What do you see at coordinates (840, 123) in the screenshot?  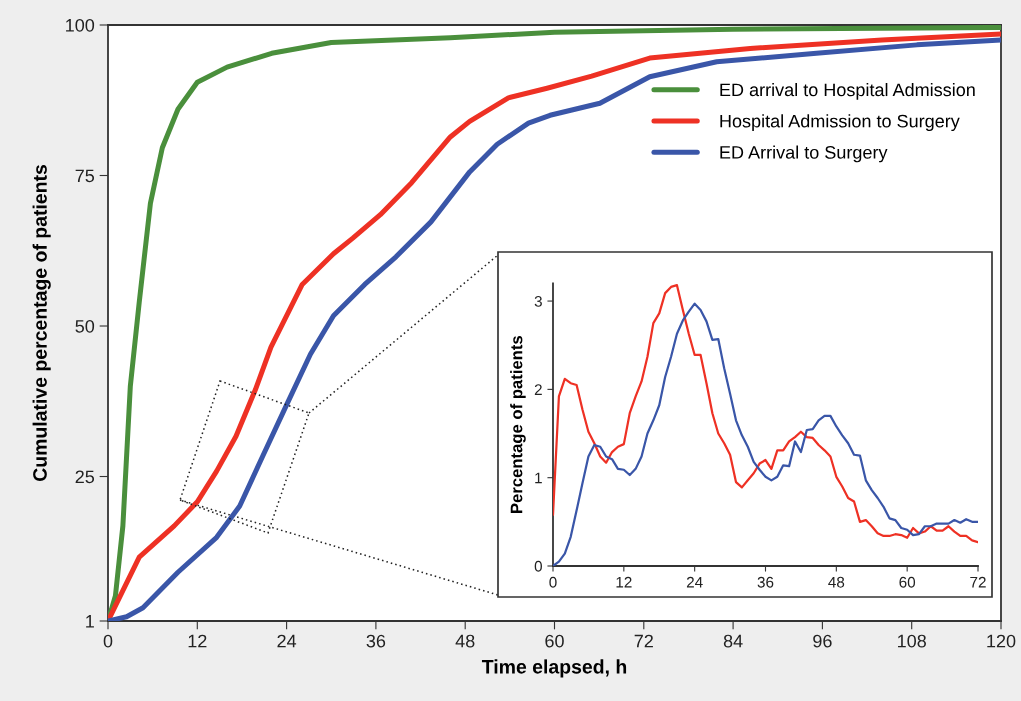 I see `legend-label: Hospital Admission to Surgery` at bounding box center [840, 123].